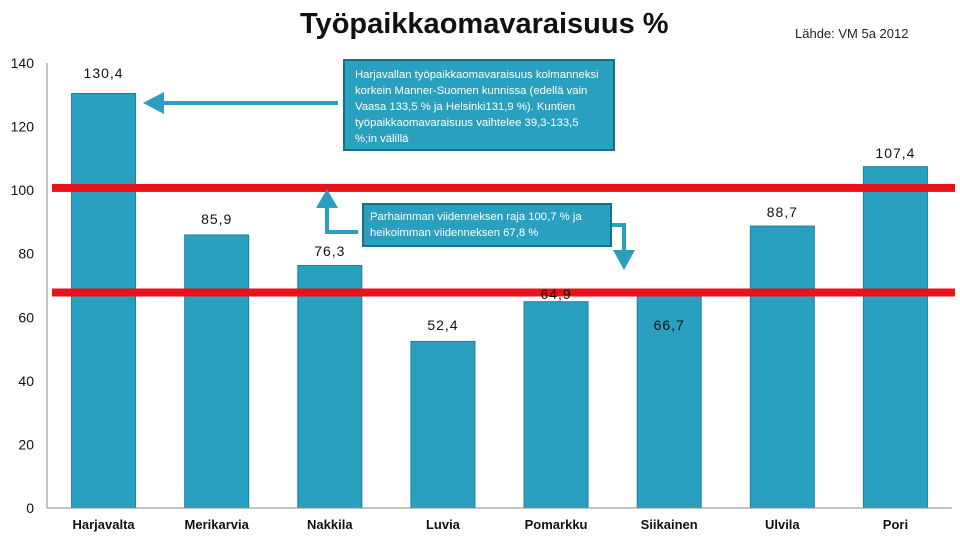  What do you see at coordinates (26, 381) in the screenshot?
I see `y-tick-label-2: 40` at bounding box center [26, 381].